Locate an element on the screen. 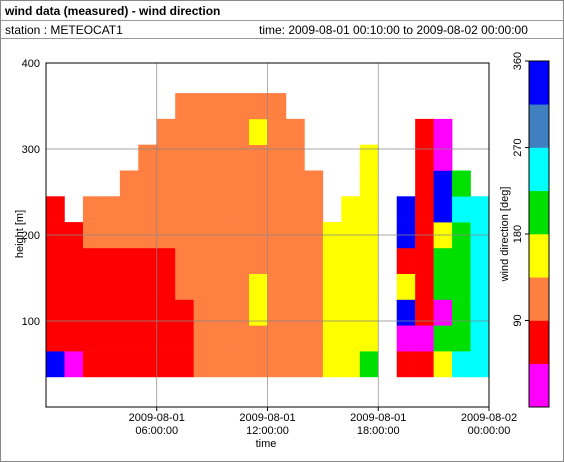 The height and width of the screenshot is (462, 564). x-tick-label: 2009-08-01 18:00:00 is located at coordinates (378, 424).